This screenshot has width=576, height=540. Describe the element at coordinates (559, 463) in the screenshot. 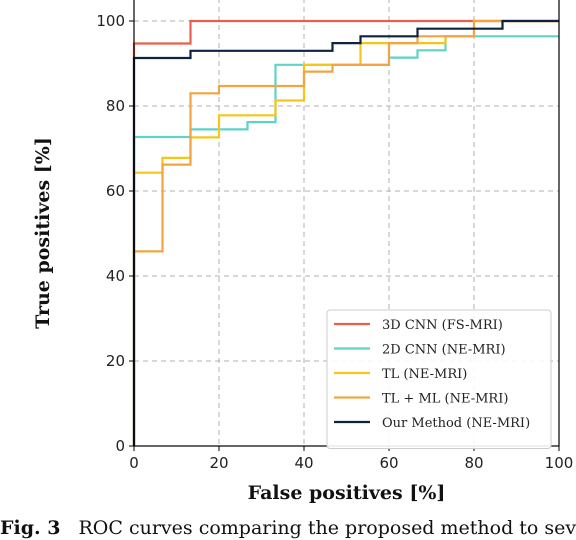

I see `x-tick-label: 100` at that location.